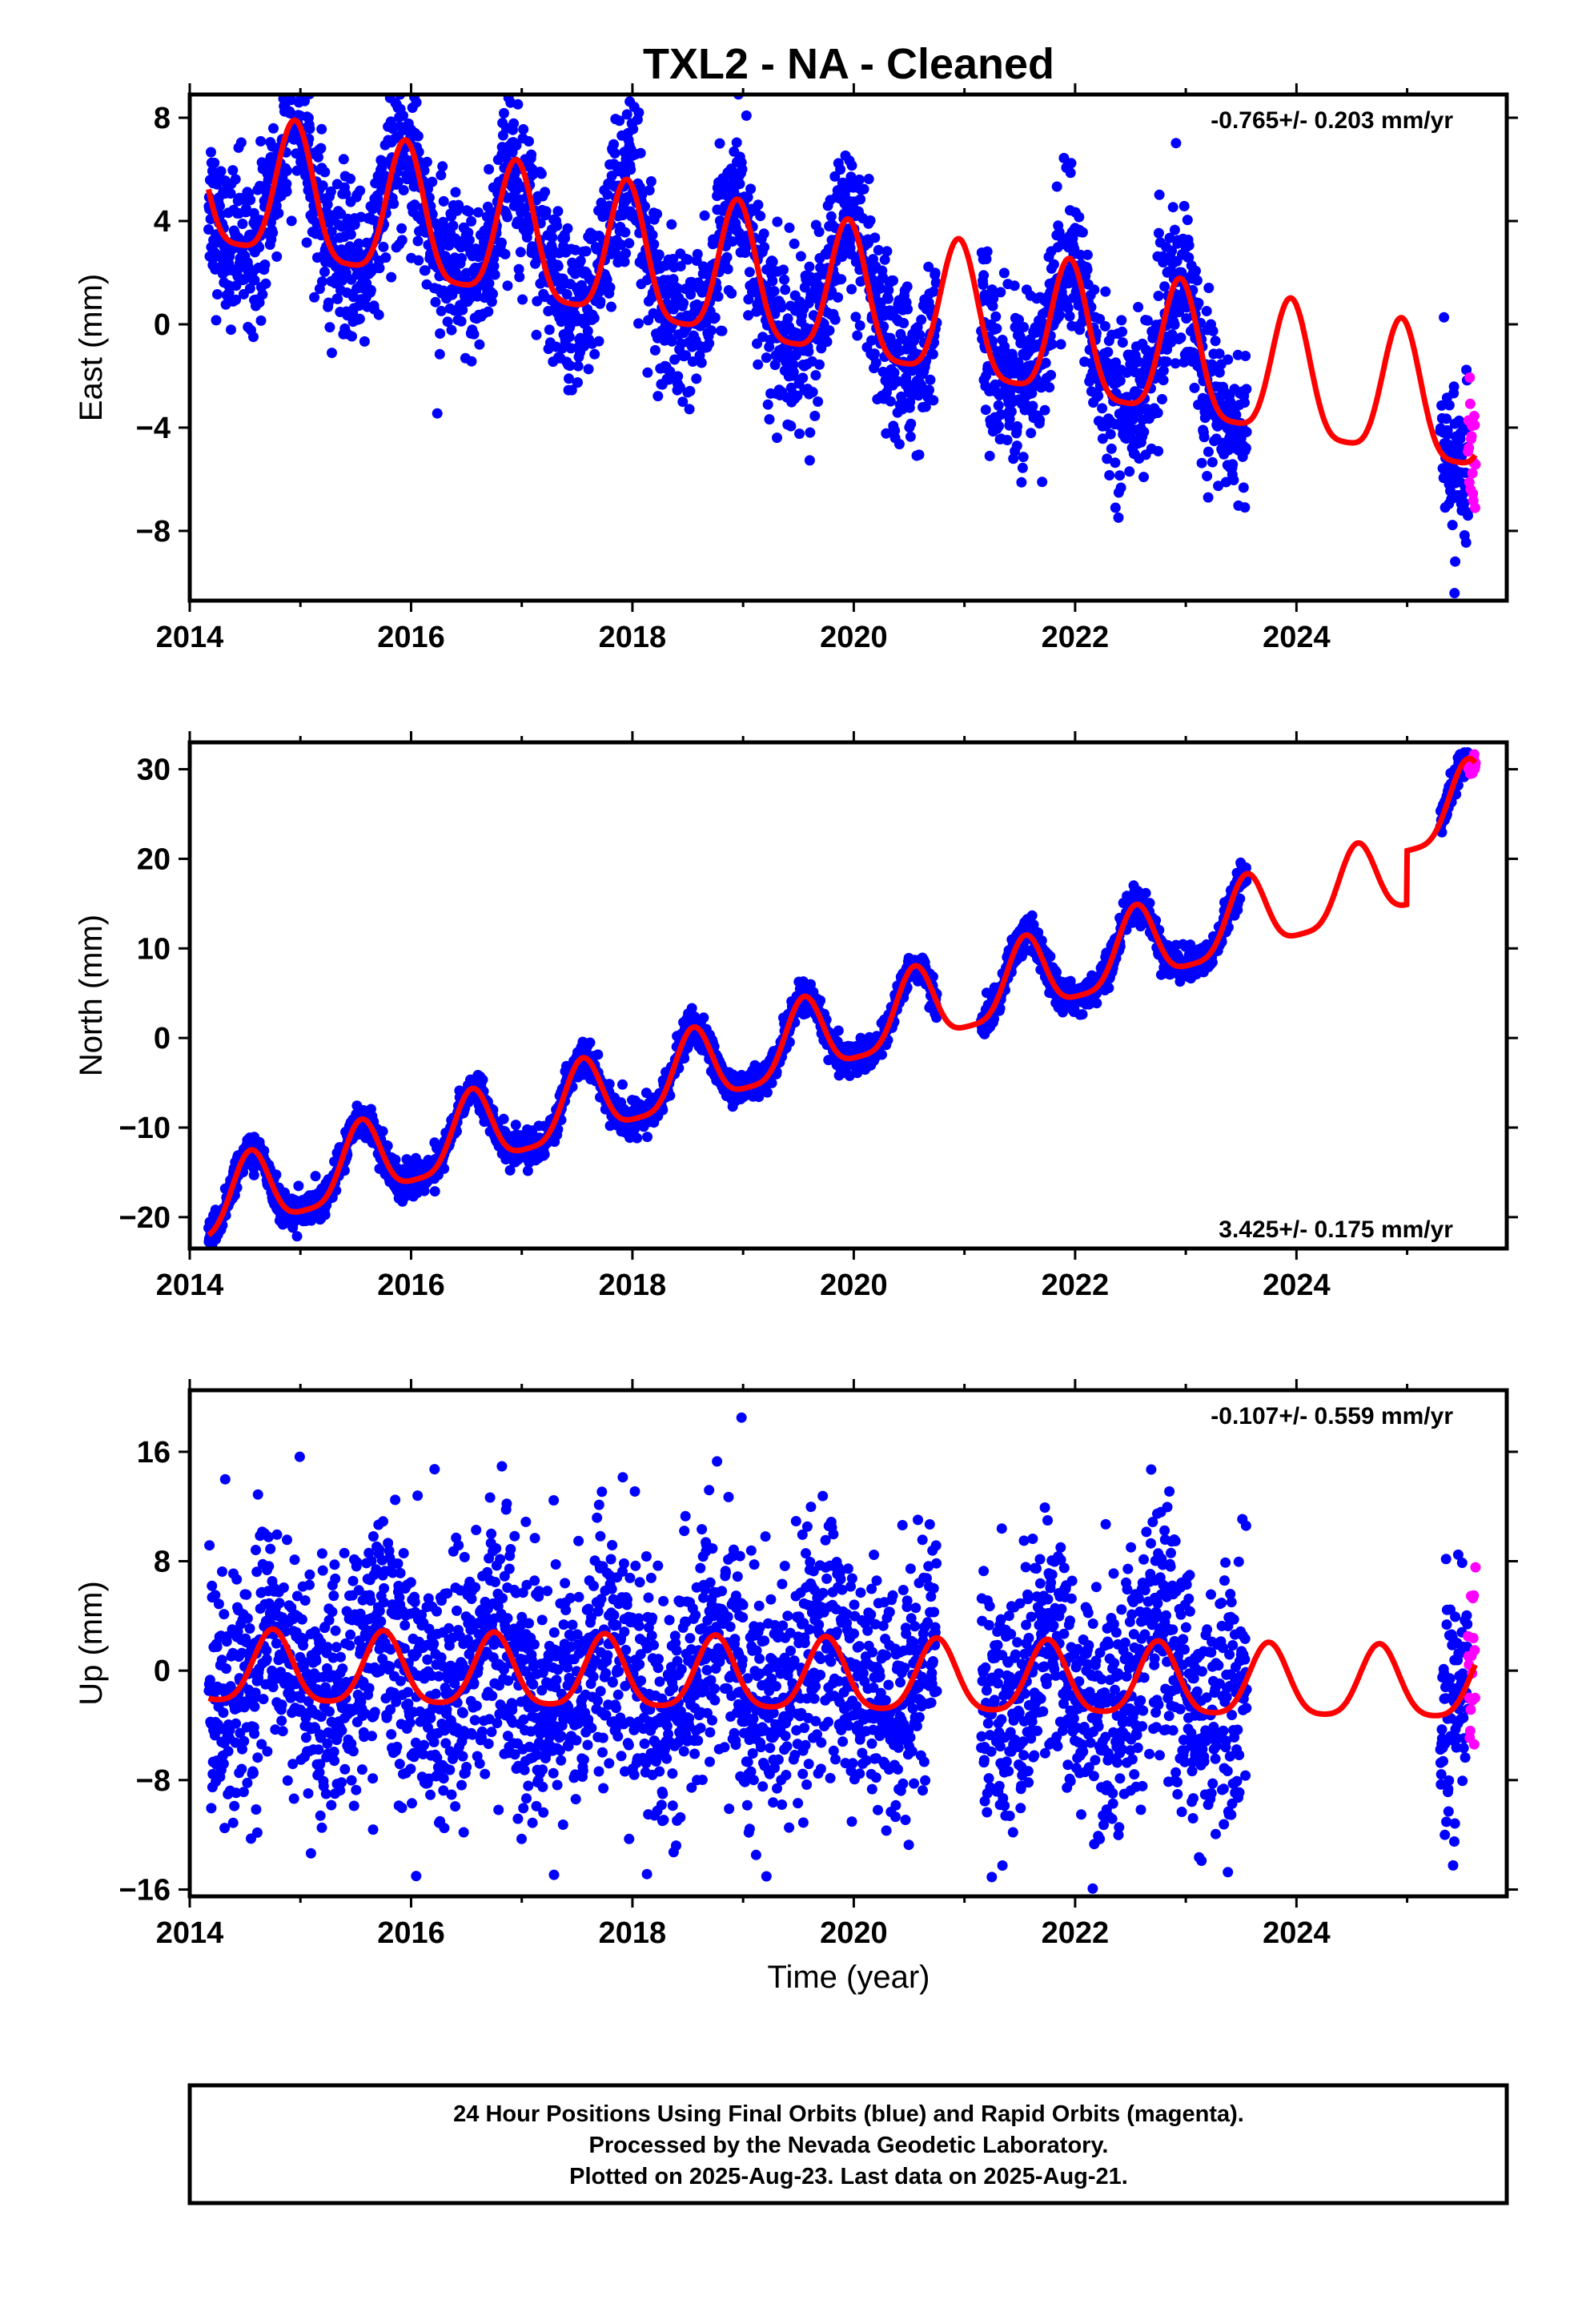 This screenshot has height=2324, width=1582. What do you see at coordinates (1470, 403) in the screenshot?
I see `rapid-orbit-point` at bounding box center [1470, 403].